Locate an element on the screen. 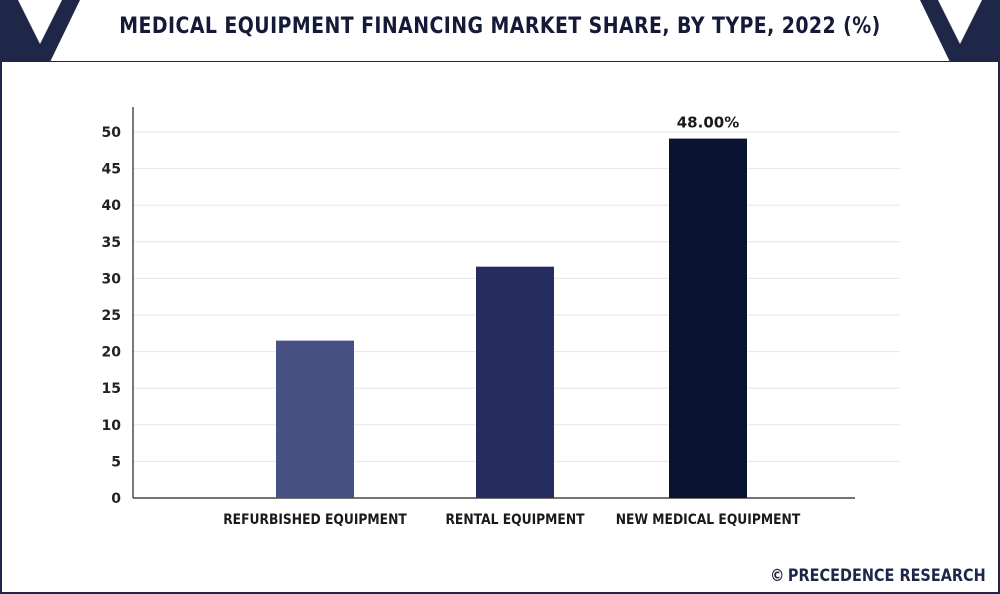  y-tick-label: 35 is located at coordinates (111, 243).